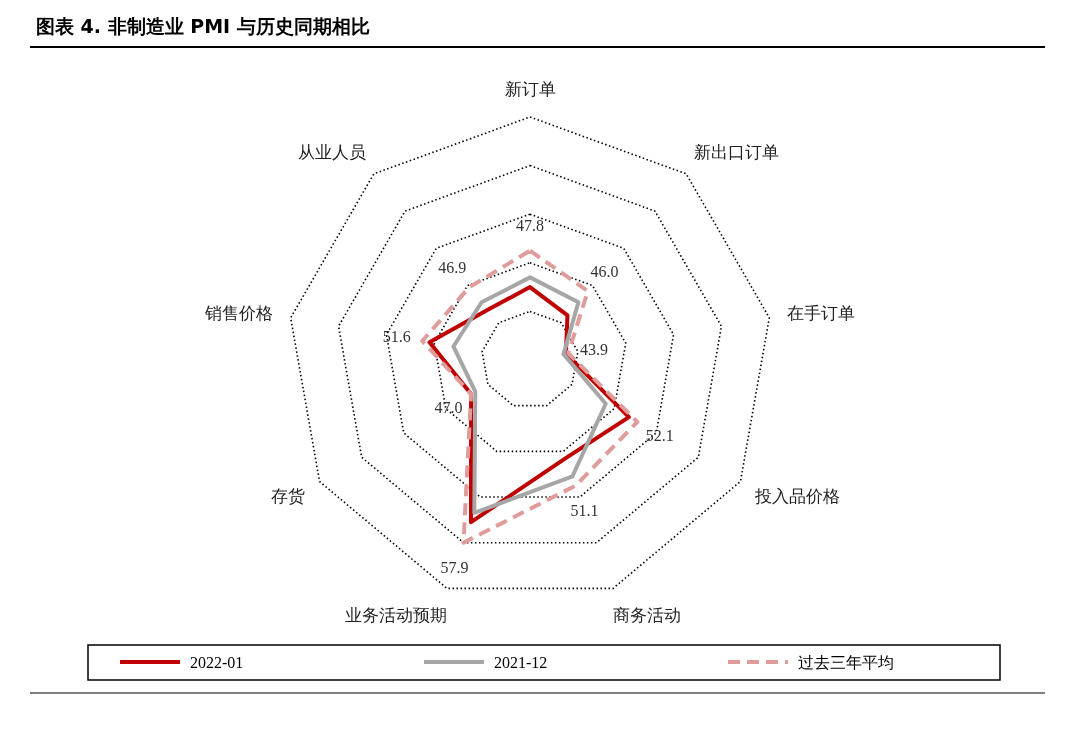 The image size is (1080, 745). Describe the element at coordinates (530, 89) in the screenshot. I see `spoke-label: 新订单` at that location.